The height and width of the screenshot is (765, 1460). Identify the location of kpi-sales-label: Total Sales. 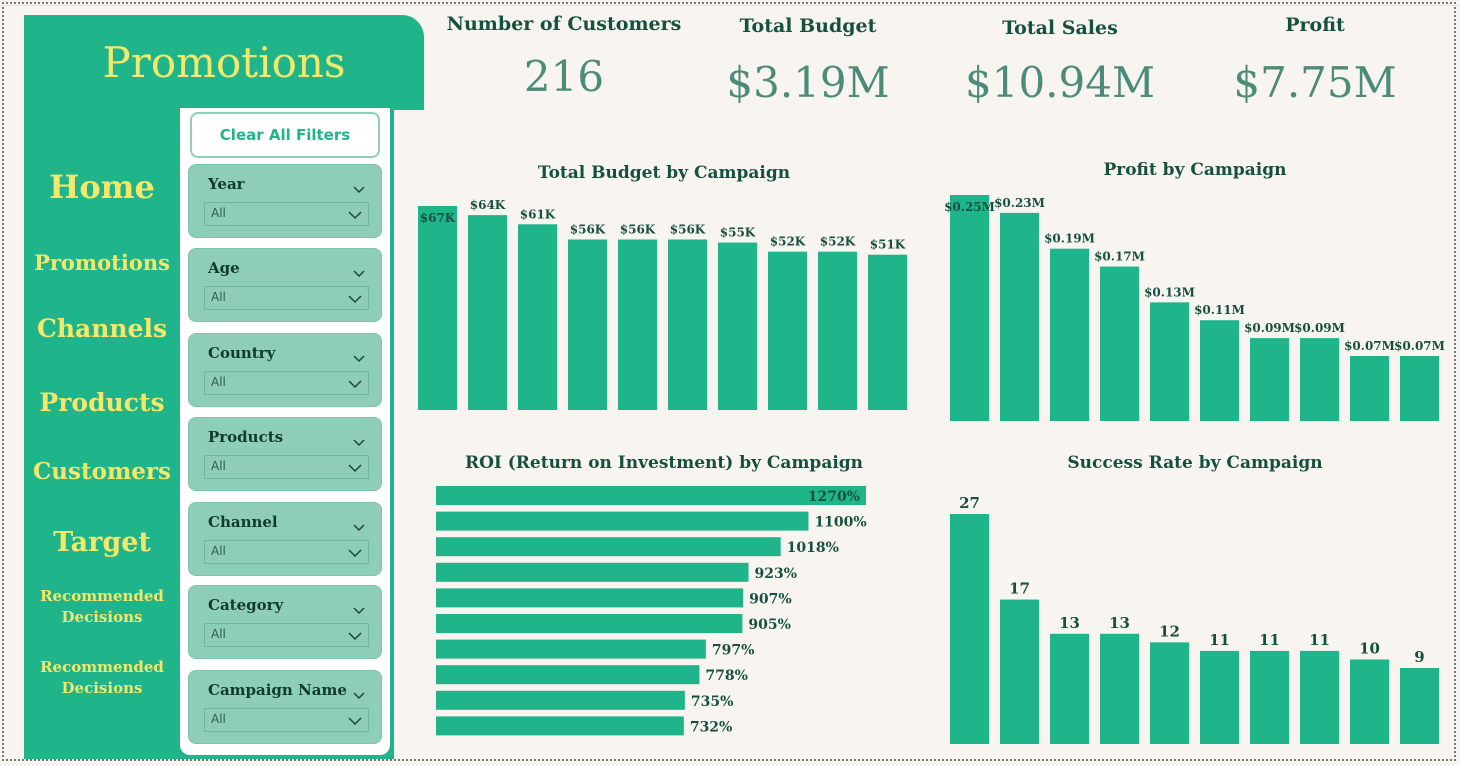
(1060, 28).